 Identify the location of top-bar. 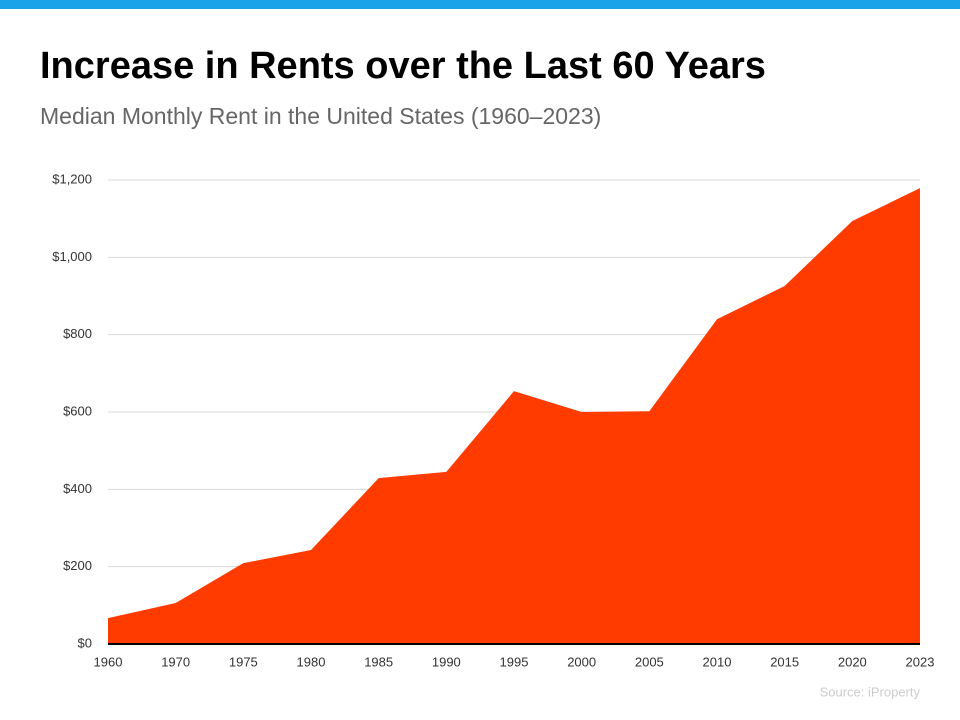
(480, 4).